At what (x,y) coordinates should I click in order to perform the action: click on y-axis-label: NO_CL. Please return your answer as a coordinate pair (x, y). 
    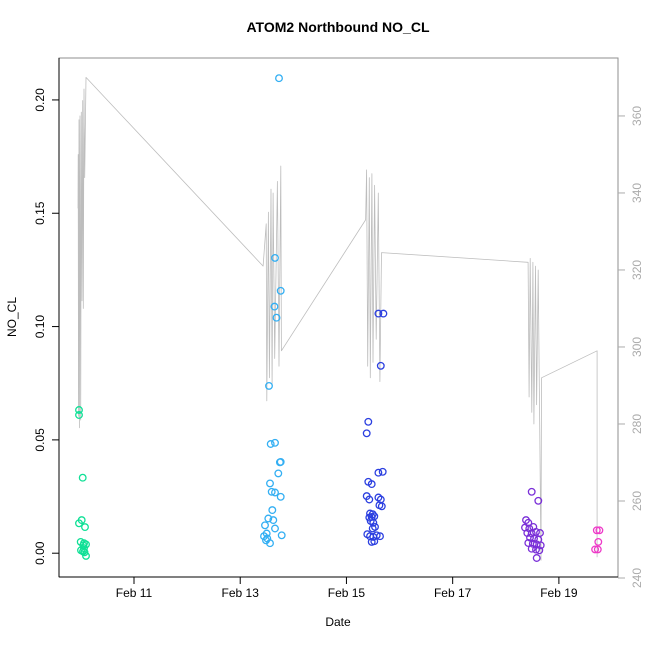
    Looking at the image, I should click on (12, 317).